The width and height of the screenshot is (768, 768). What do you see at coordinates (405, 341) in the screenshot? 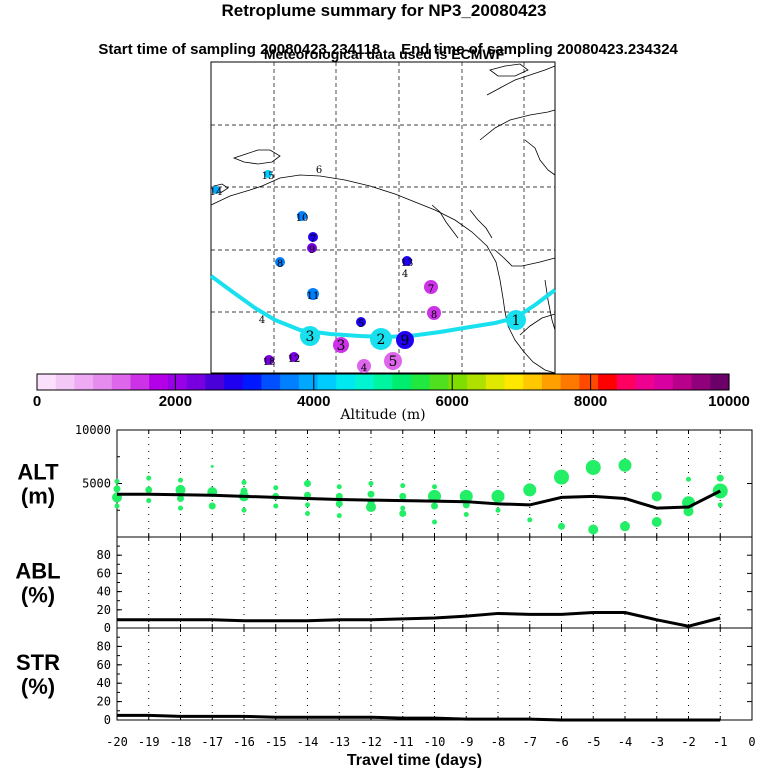
I see `trajectory-point-label: 9` at bounding box center [405, 341].